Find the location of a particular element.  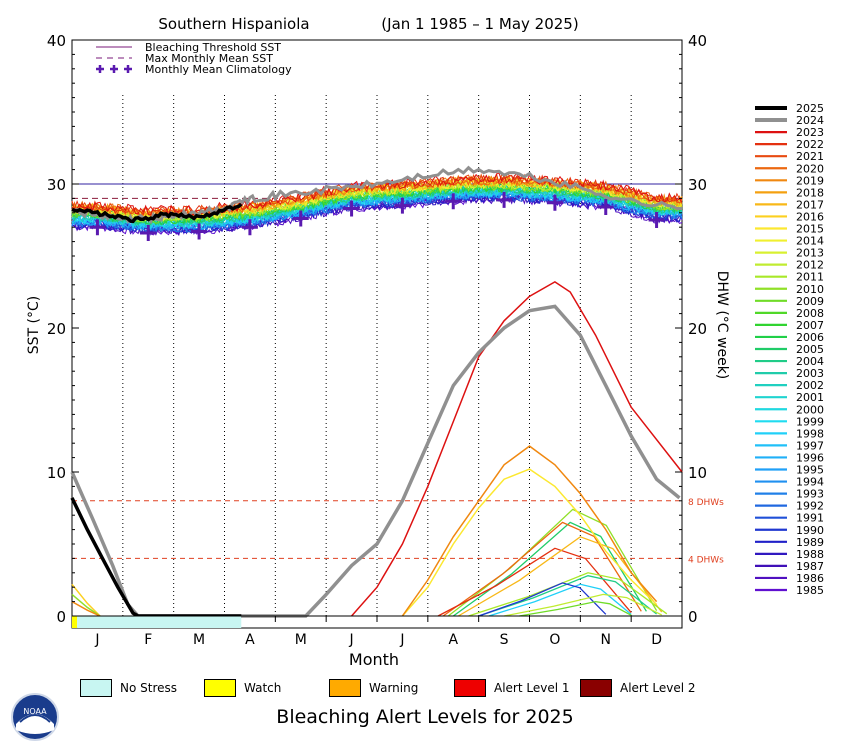

year-legend-label: 2003 is located at coordinates (810, 373).